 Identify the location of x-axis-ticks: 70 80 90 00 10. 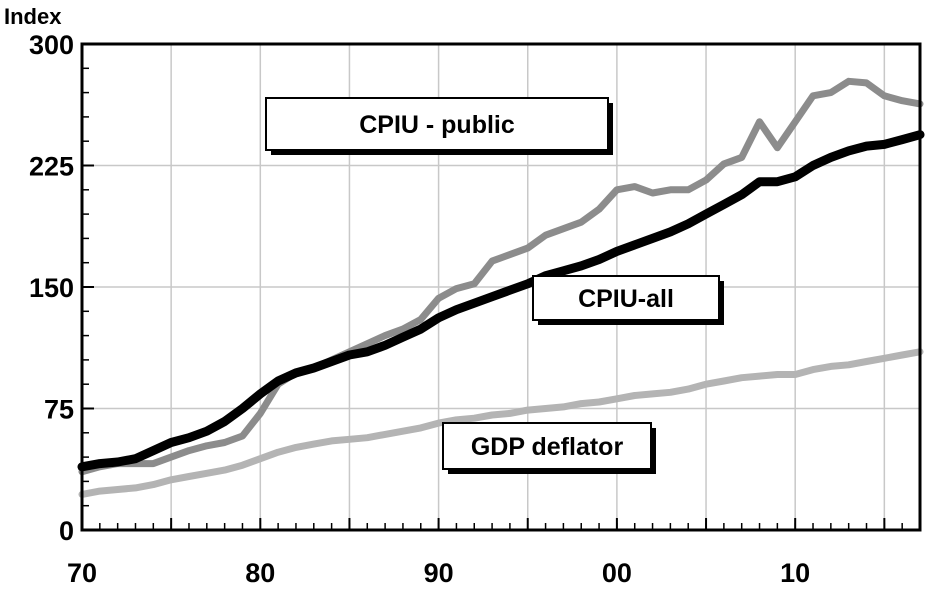
(476, 553).